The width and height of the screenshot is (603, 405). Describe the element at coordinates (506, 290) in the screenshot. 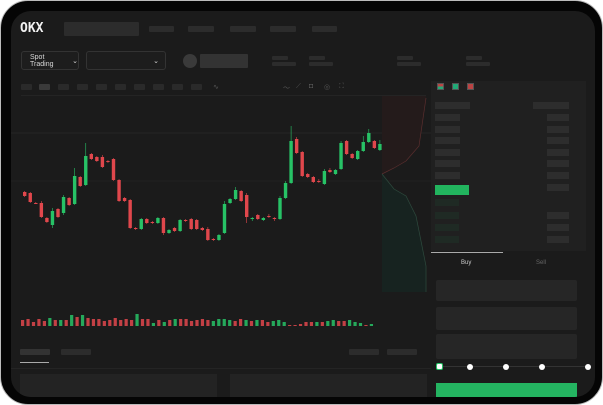

I see `price-input` at that location.